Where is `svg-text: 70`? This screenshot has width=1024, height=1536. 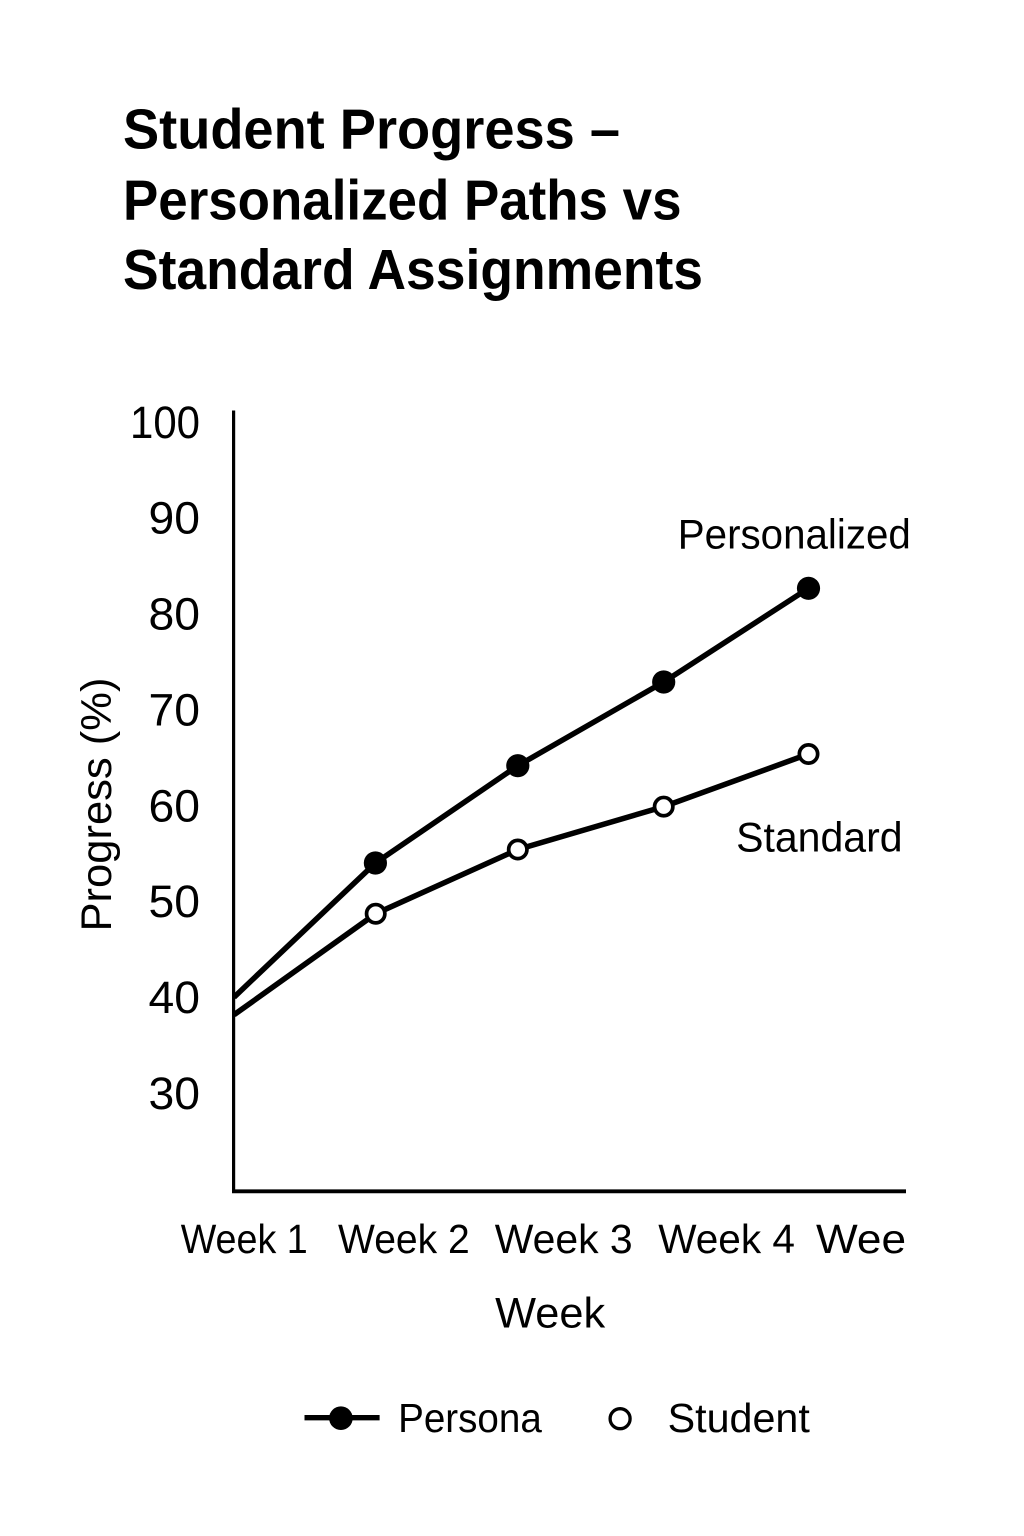 svg-text: 70 is located at coordinates (175, 709).